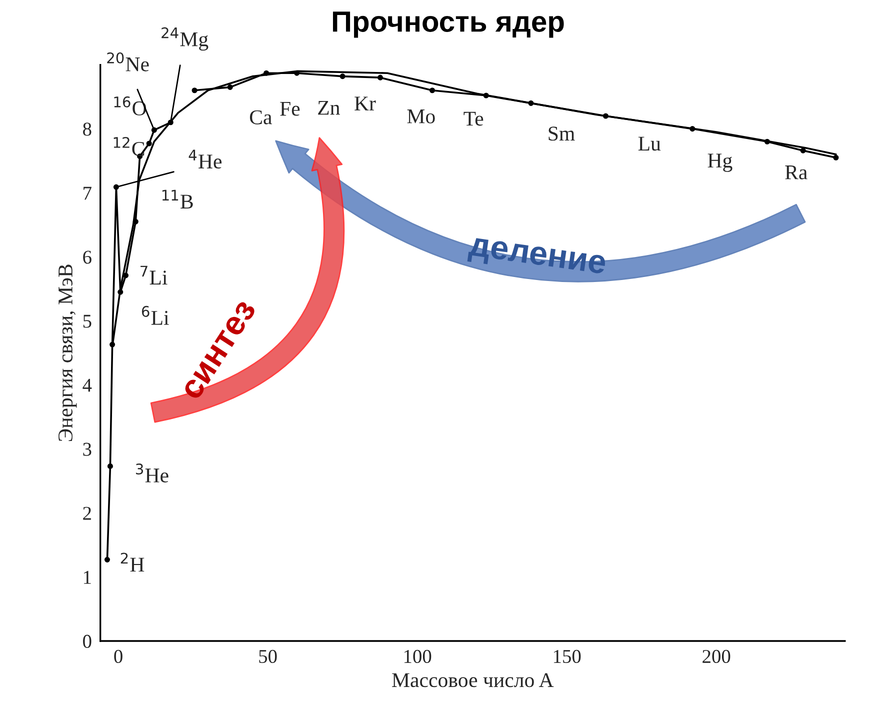 The width and height of the screenshot is (896, 701). What do you see at coordinates (87, 257) in the screenshot?
I see `y-tick-label: 6` at bounding box center [87, 257].